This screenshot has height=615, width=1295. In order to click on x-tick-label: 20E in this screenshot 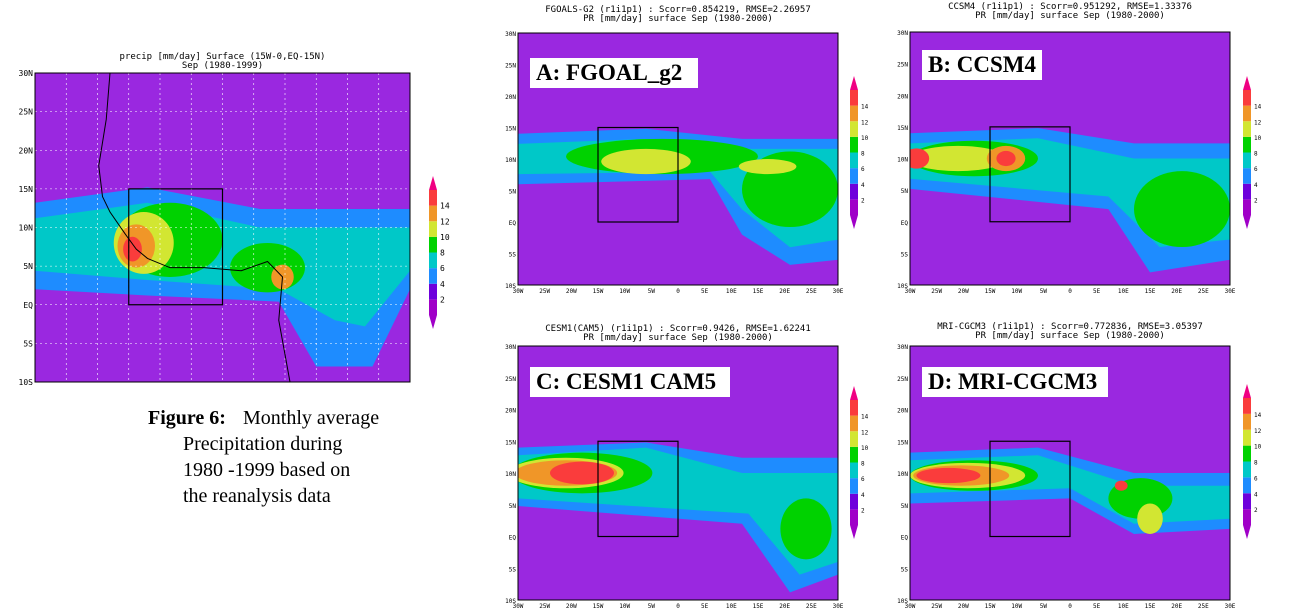, I will do `click(784, 291)`.